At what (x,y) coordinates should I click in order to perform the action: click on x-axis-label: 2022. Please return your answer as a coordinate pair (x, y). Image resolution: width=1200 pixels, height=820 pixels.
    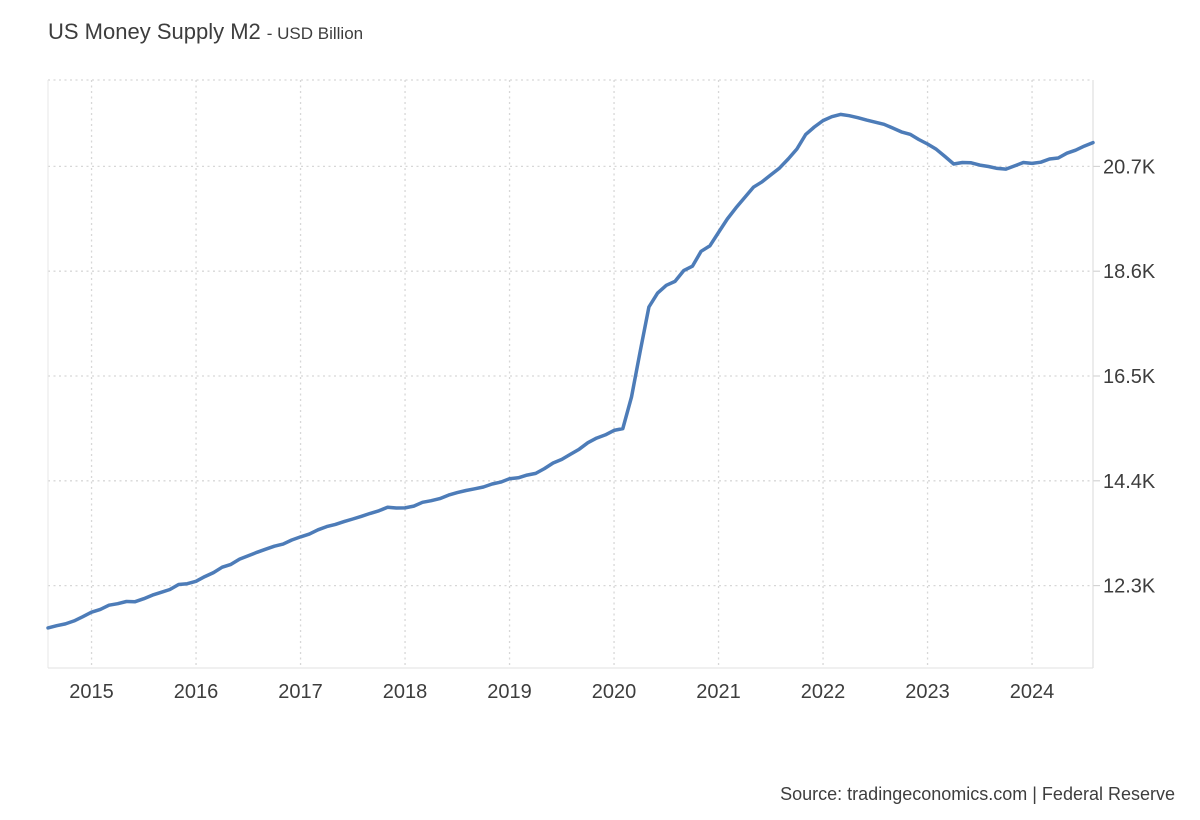
    Looking at the image, I should click on (823, 692).